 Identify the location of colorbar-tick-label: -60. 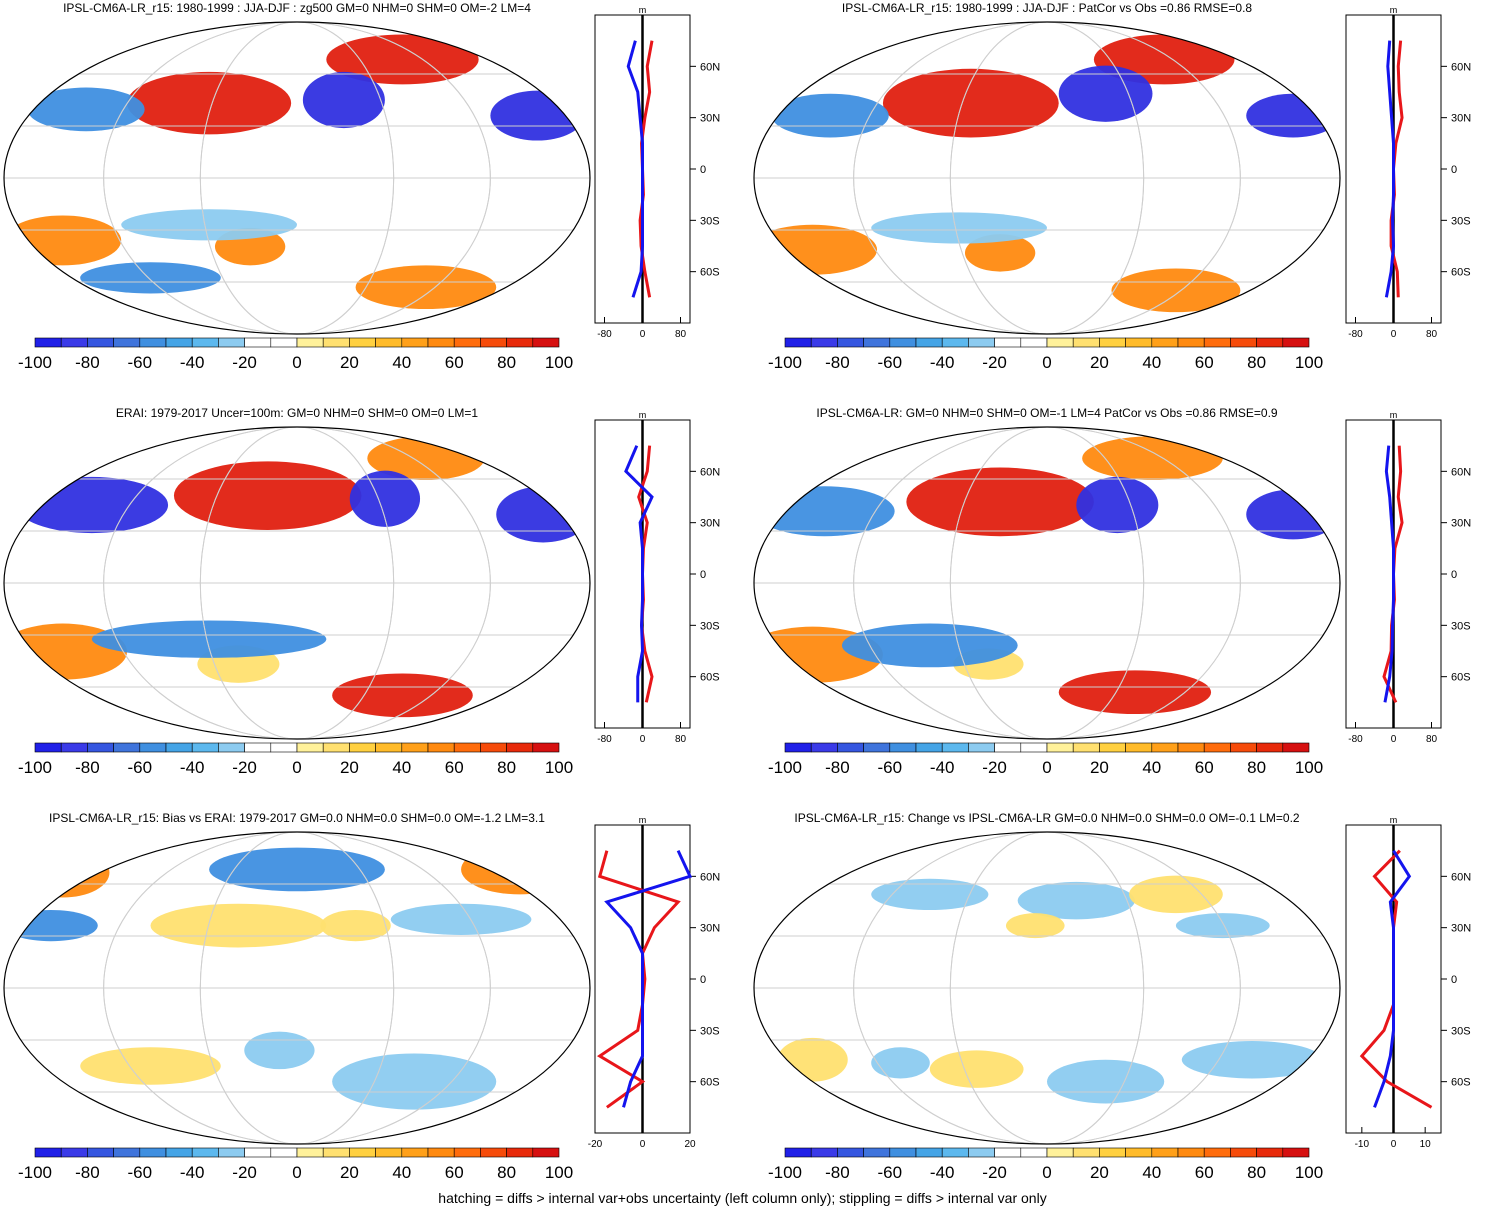
(890, 362).